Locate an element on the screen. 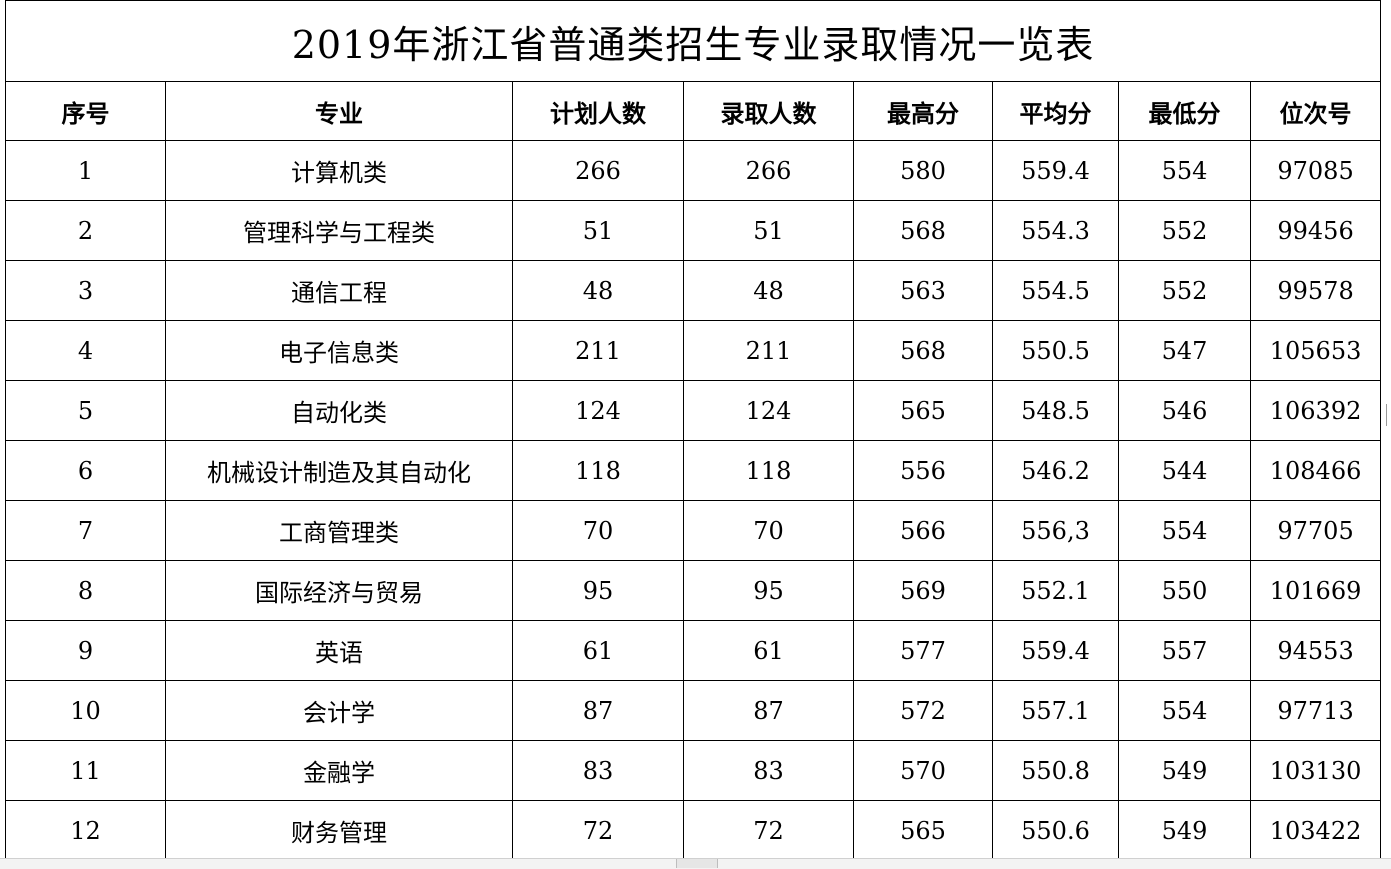  header-cell-rank: 位次号 is located at coordinates (1315, 111).